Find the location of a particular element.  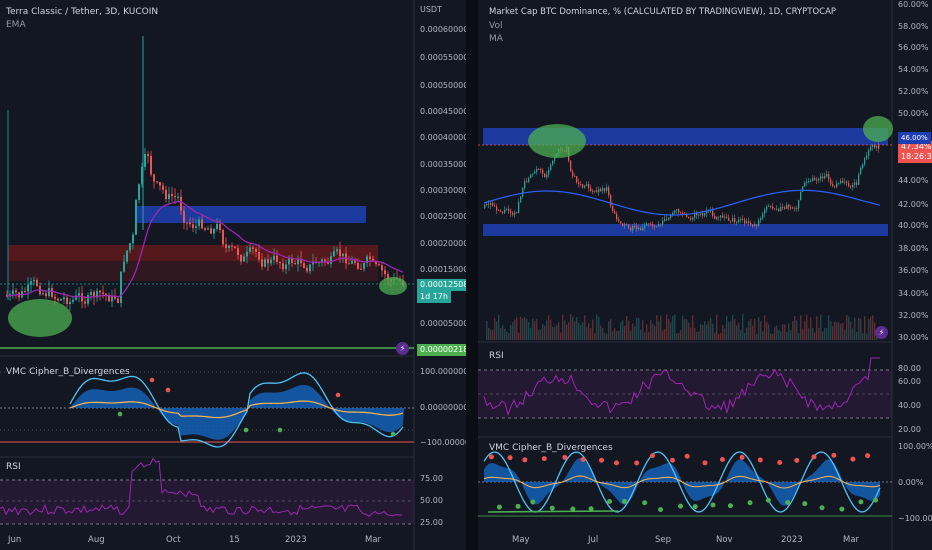

left-low-tag: 0.00000218 is located at coordinates (444, 350).